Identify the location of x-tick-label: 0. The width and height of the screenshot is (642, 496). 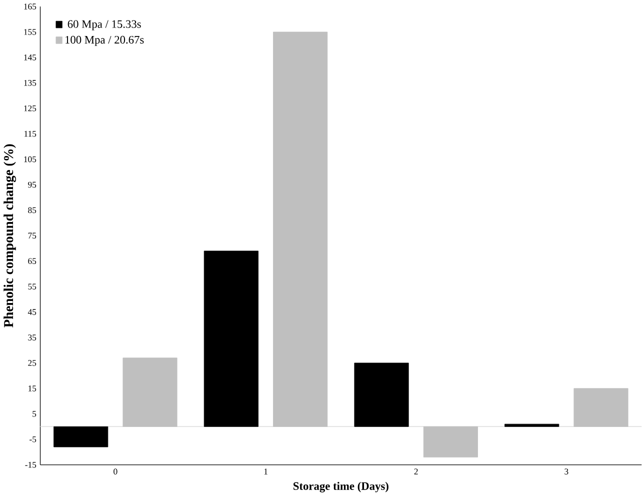
(116, 471).